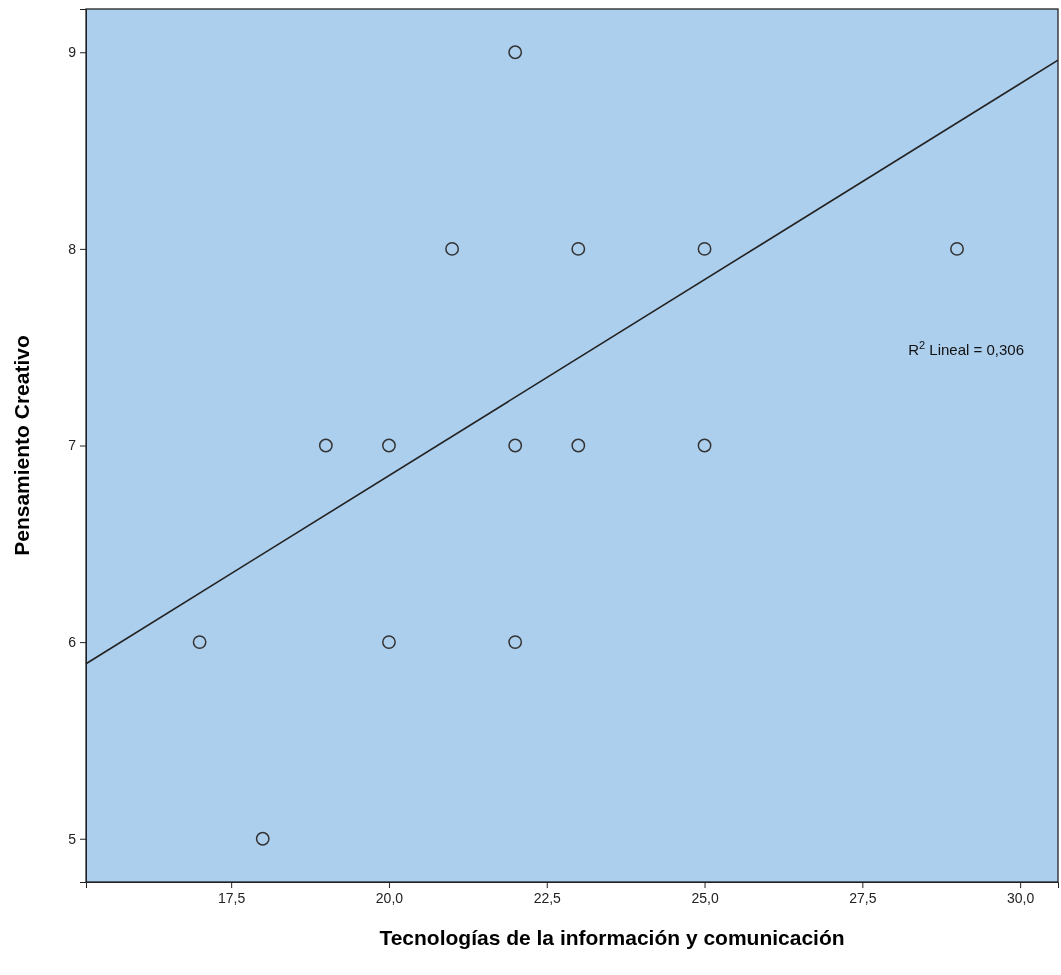 The image size is (1061, 975). Describe the element at coordinates (612, 937) in the screenshot. I see `x-axis-title: Tecnologías de la información y comunicación` at that location.